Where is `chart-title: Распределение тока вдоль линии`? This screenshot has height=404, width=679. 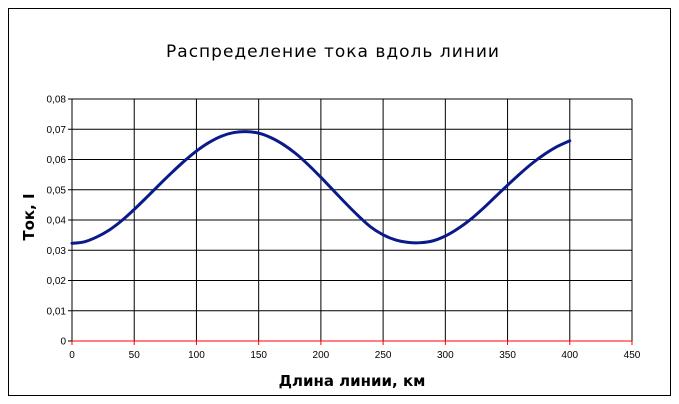
chart-title: Распределение тока вдоль линии is located at coordinates (333, 52).